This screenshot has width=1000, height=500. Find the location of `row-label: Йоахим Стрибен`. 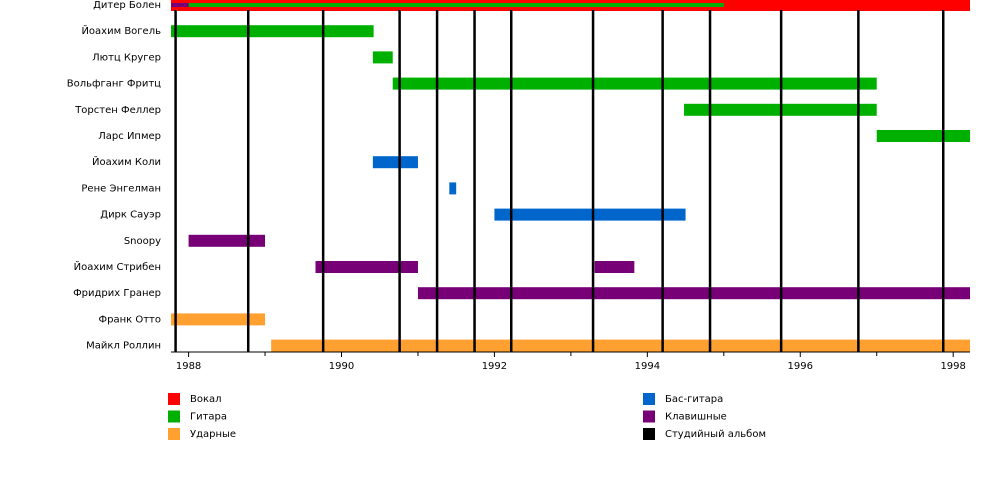

row-label: Йоахим Стрибен is located at coordinates (117, 266).